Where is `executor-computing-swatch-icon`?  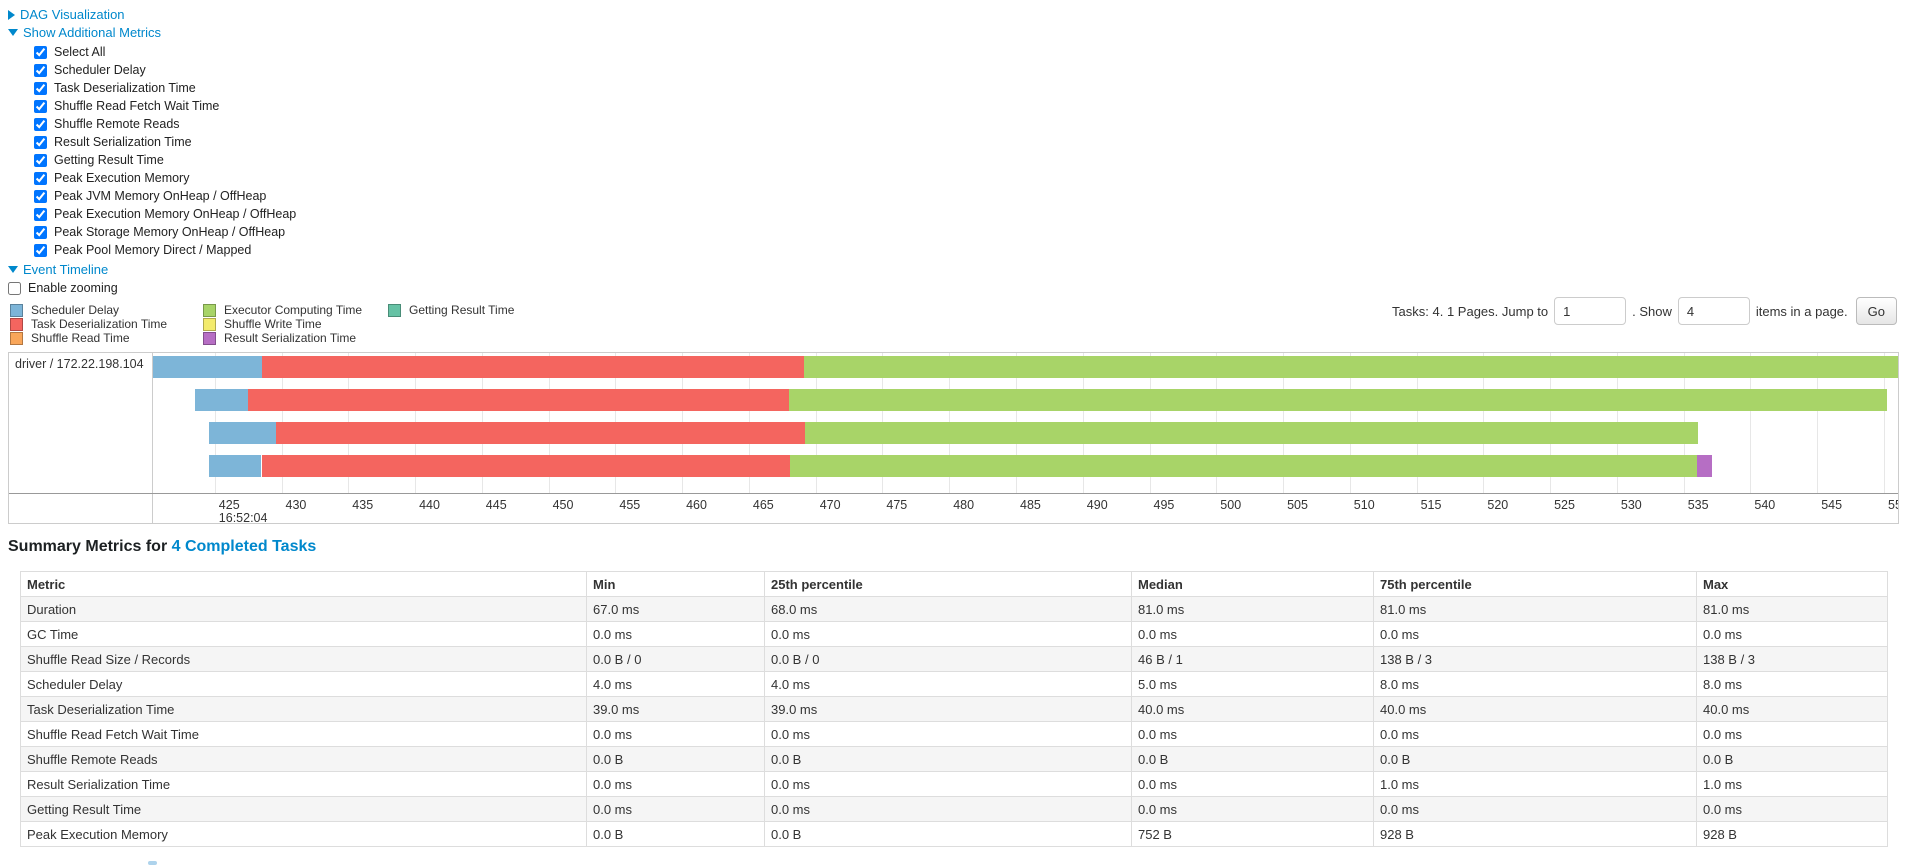
executor-computing-swatch-icon is located at coordinates (209, 310).